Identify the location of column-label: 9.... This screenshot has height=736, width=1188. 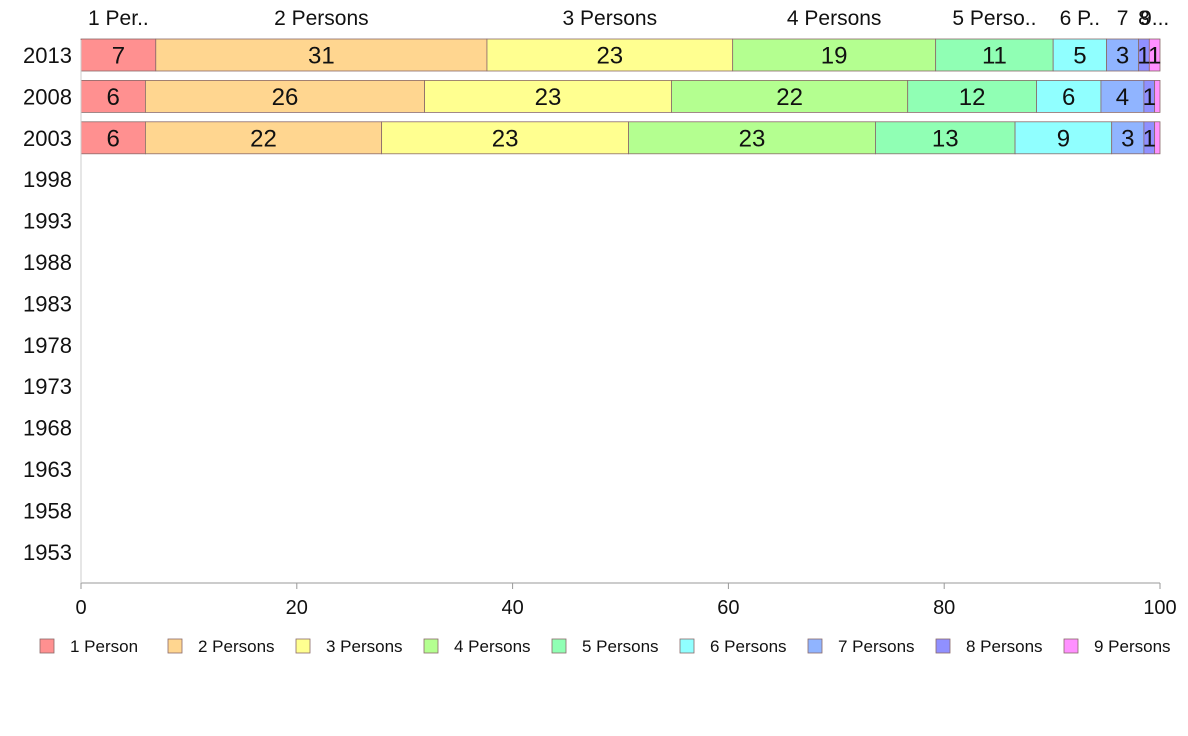
(1154, 18).